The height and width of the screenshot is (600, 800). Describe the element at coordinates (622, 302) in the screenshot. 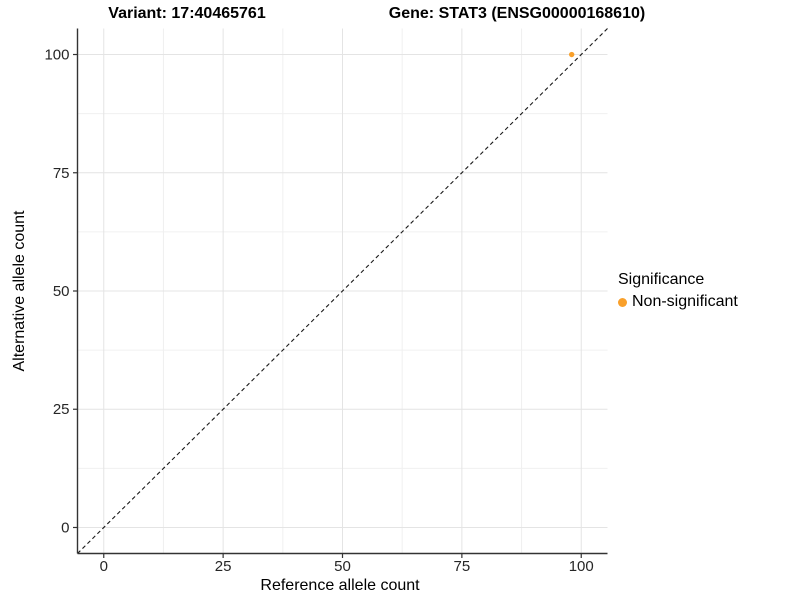

I see `non-significant-dot-icon` at that location.